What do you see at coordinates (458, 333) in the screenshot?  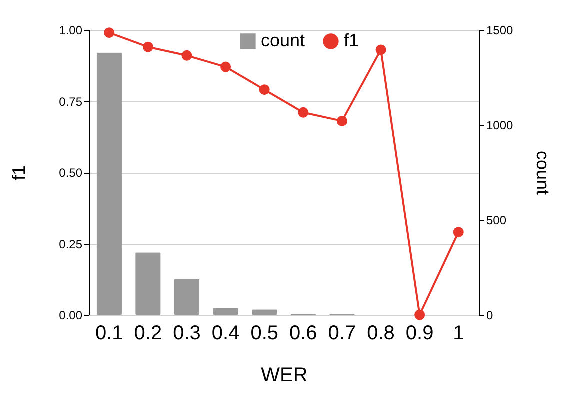 I see `x-tick-label: 1` at bounding box center [458, 333].